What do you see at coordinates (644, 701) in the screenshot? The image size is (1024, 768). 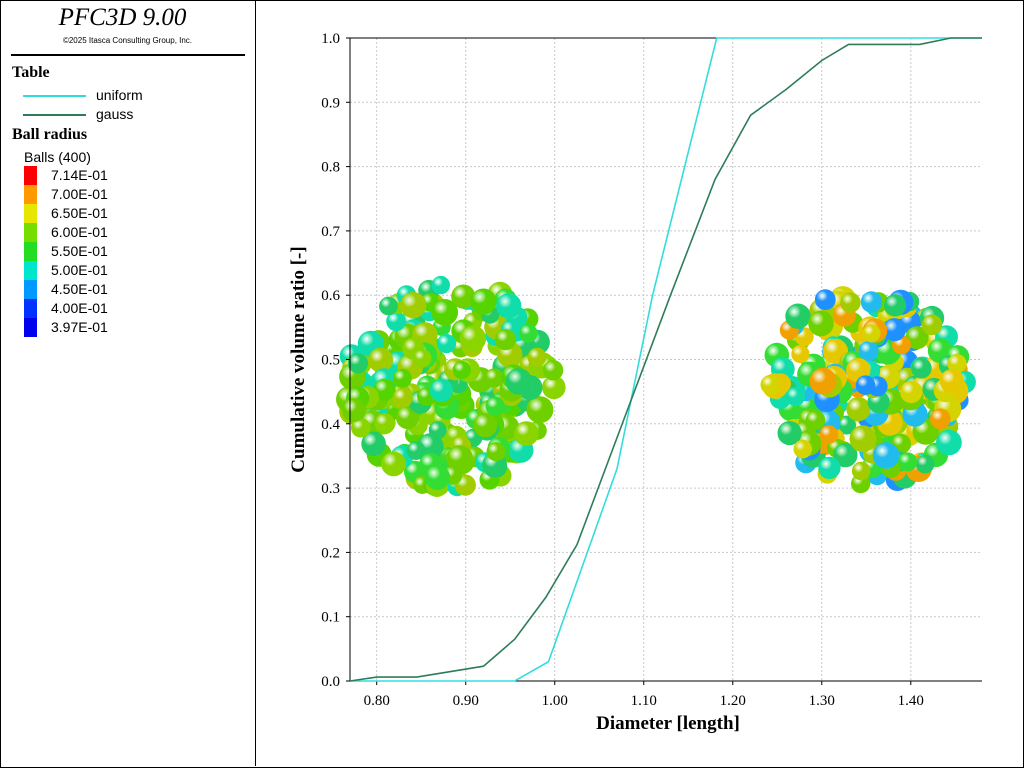 I see `x-tick-label: 1.10` at bounding box center [644, 701].